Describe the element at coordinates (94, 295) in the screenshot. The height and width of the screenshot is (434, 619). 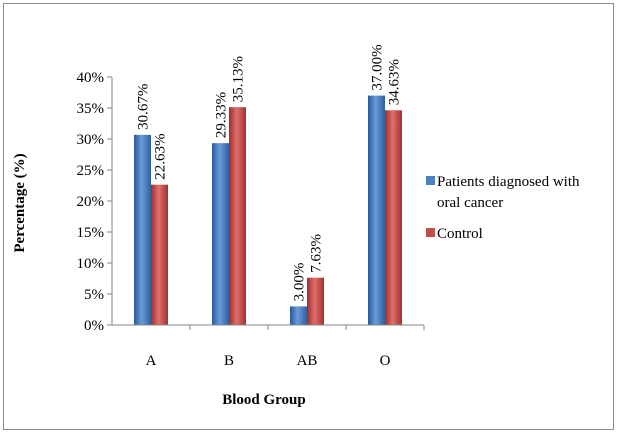
I see `y-tick-label: 5%` at that location.